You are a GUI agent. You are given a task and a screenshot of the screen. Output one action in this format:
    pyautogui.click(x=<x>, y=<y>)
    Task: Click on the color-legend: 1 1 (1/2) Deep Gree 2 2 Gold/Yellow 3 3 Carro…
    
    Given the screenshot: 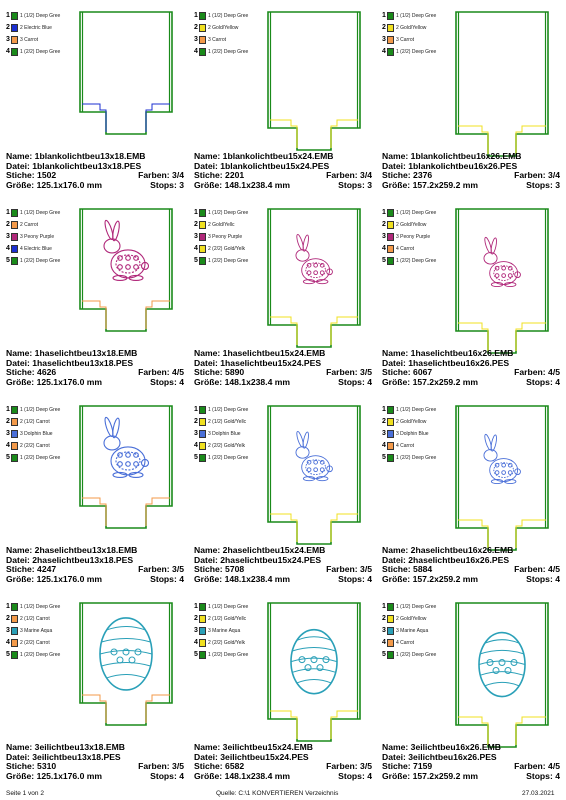 What is the action you would take?
    pyautogui.click(x=230, y=36)
    